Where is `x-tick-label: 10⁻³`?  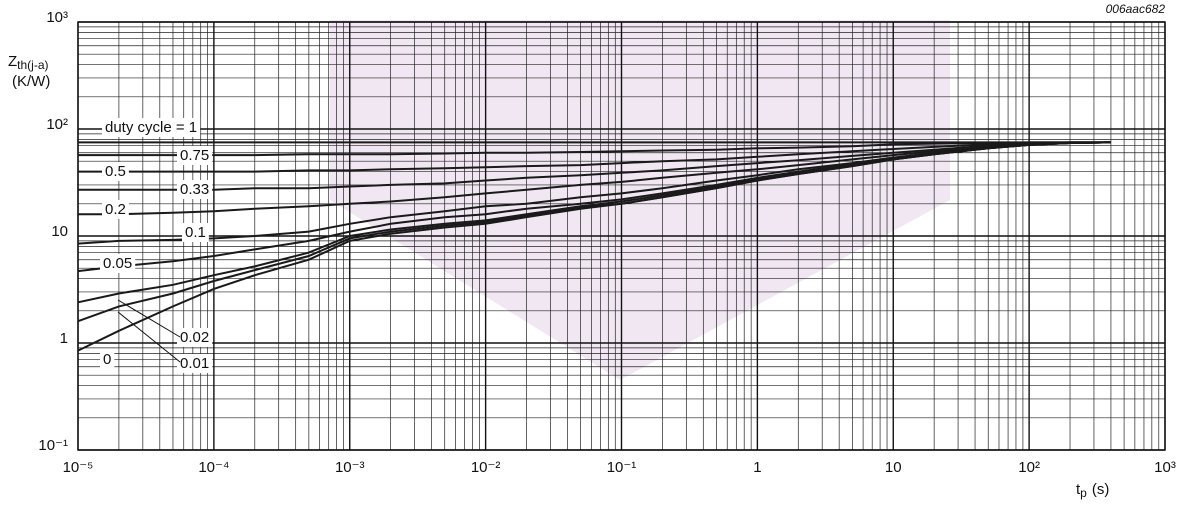
x-tick-label: 10⁻³ is located at coordinates (350, 467).